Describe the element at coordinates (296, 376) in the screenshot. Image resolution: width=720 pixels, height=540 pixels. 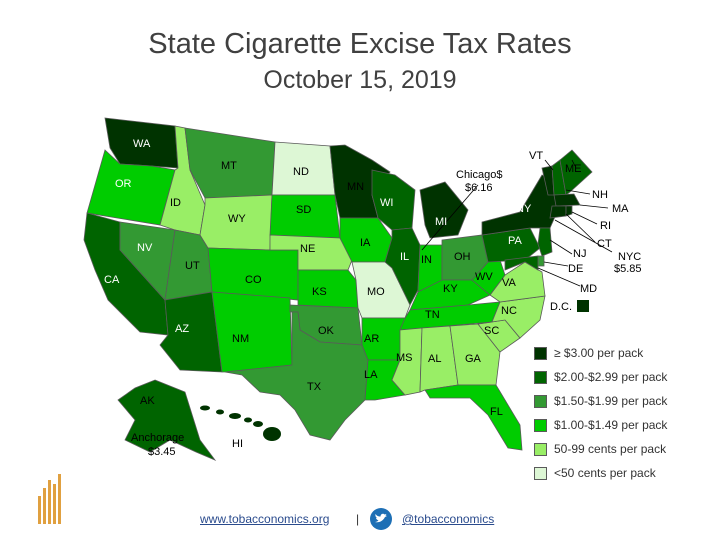
I see `state-tx` at that location.